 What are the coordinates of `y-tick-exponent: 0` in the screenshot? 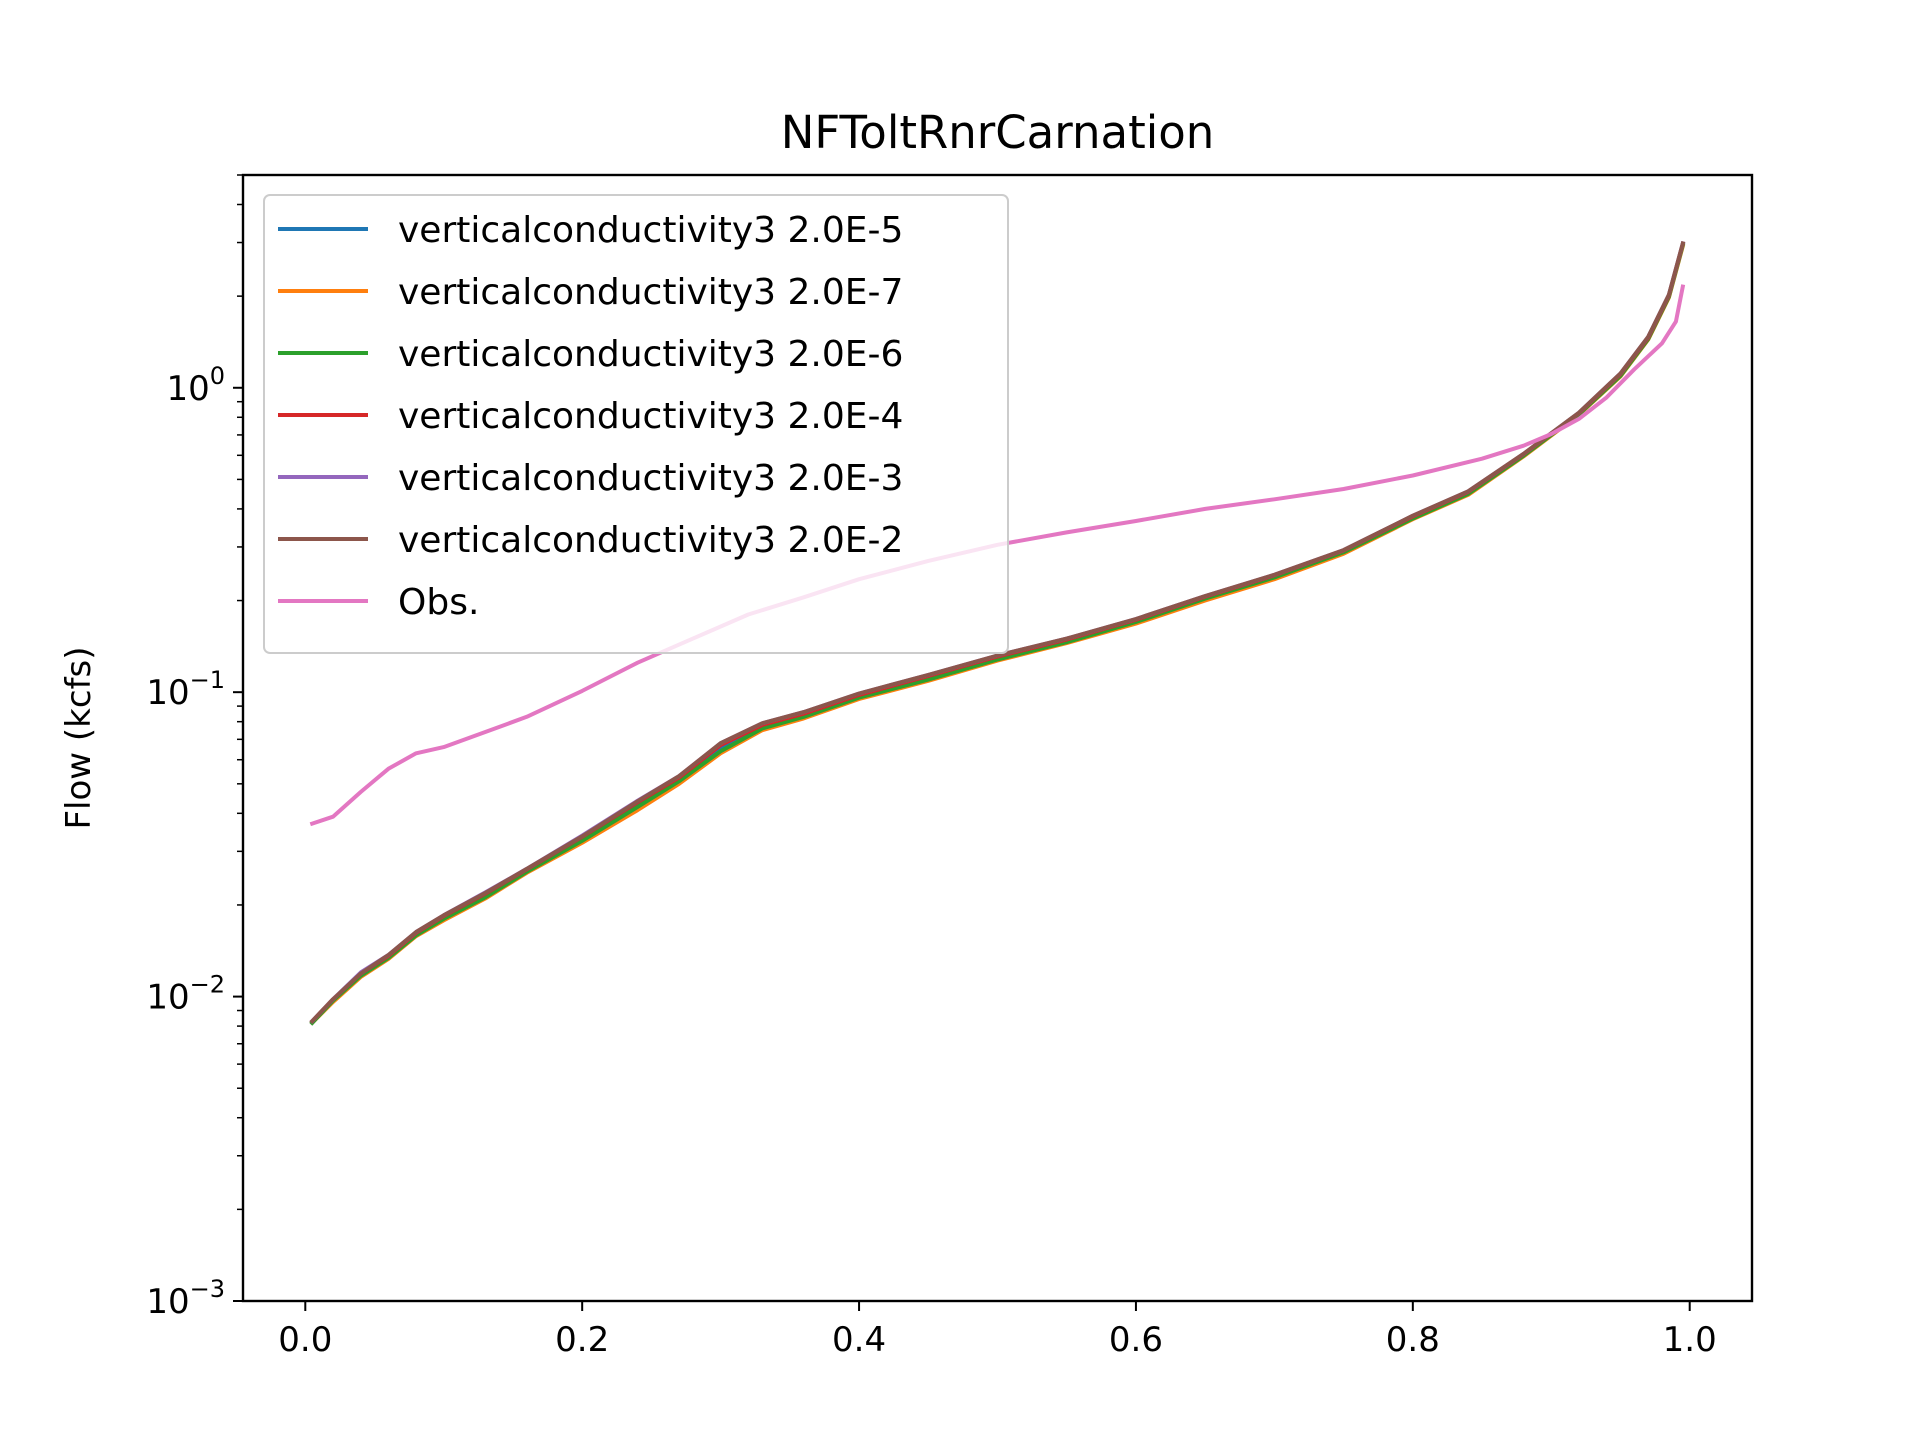 It's located at (217, 376).